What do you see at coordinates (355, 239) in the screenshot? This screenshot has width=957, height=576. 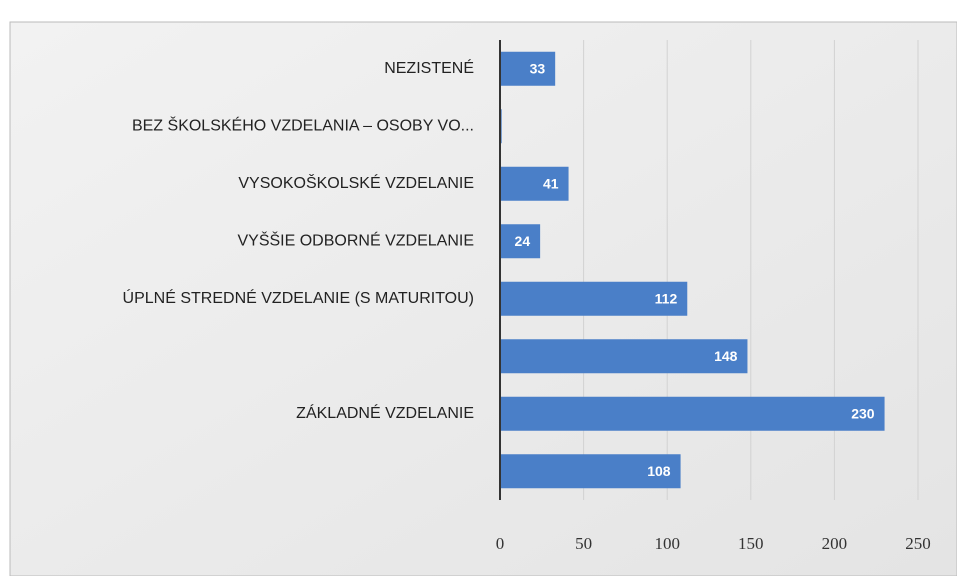 I see `y-tick-label: VYŠŠIE ODBORNÉ VZDELANIE` at bounding box center [355, 239].